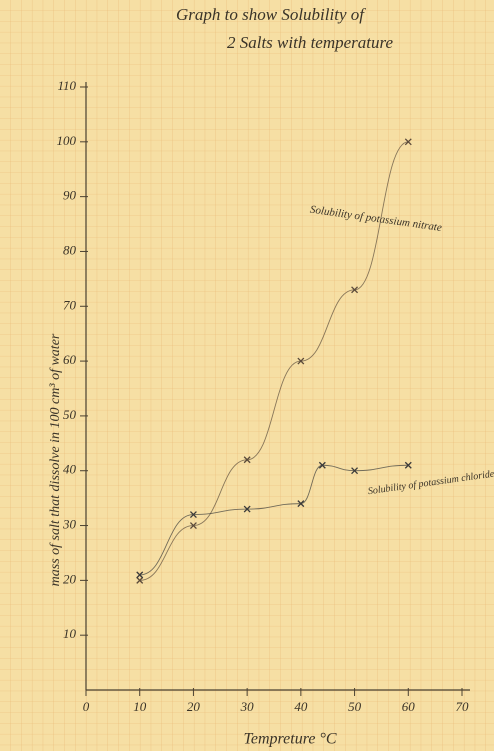 The image size is (494, 751). I want to click on x-tick-label: 70, so click(463, 706).